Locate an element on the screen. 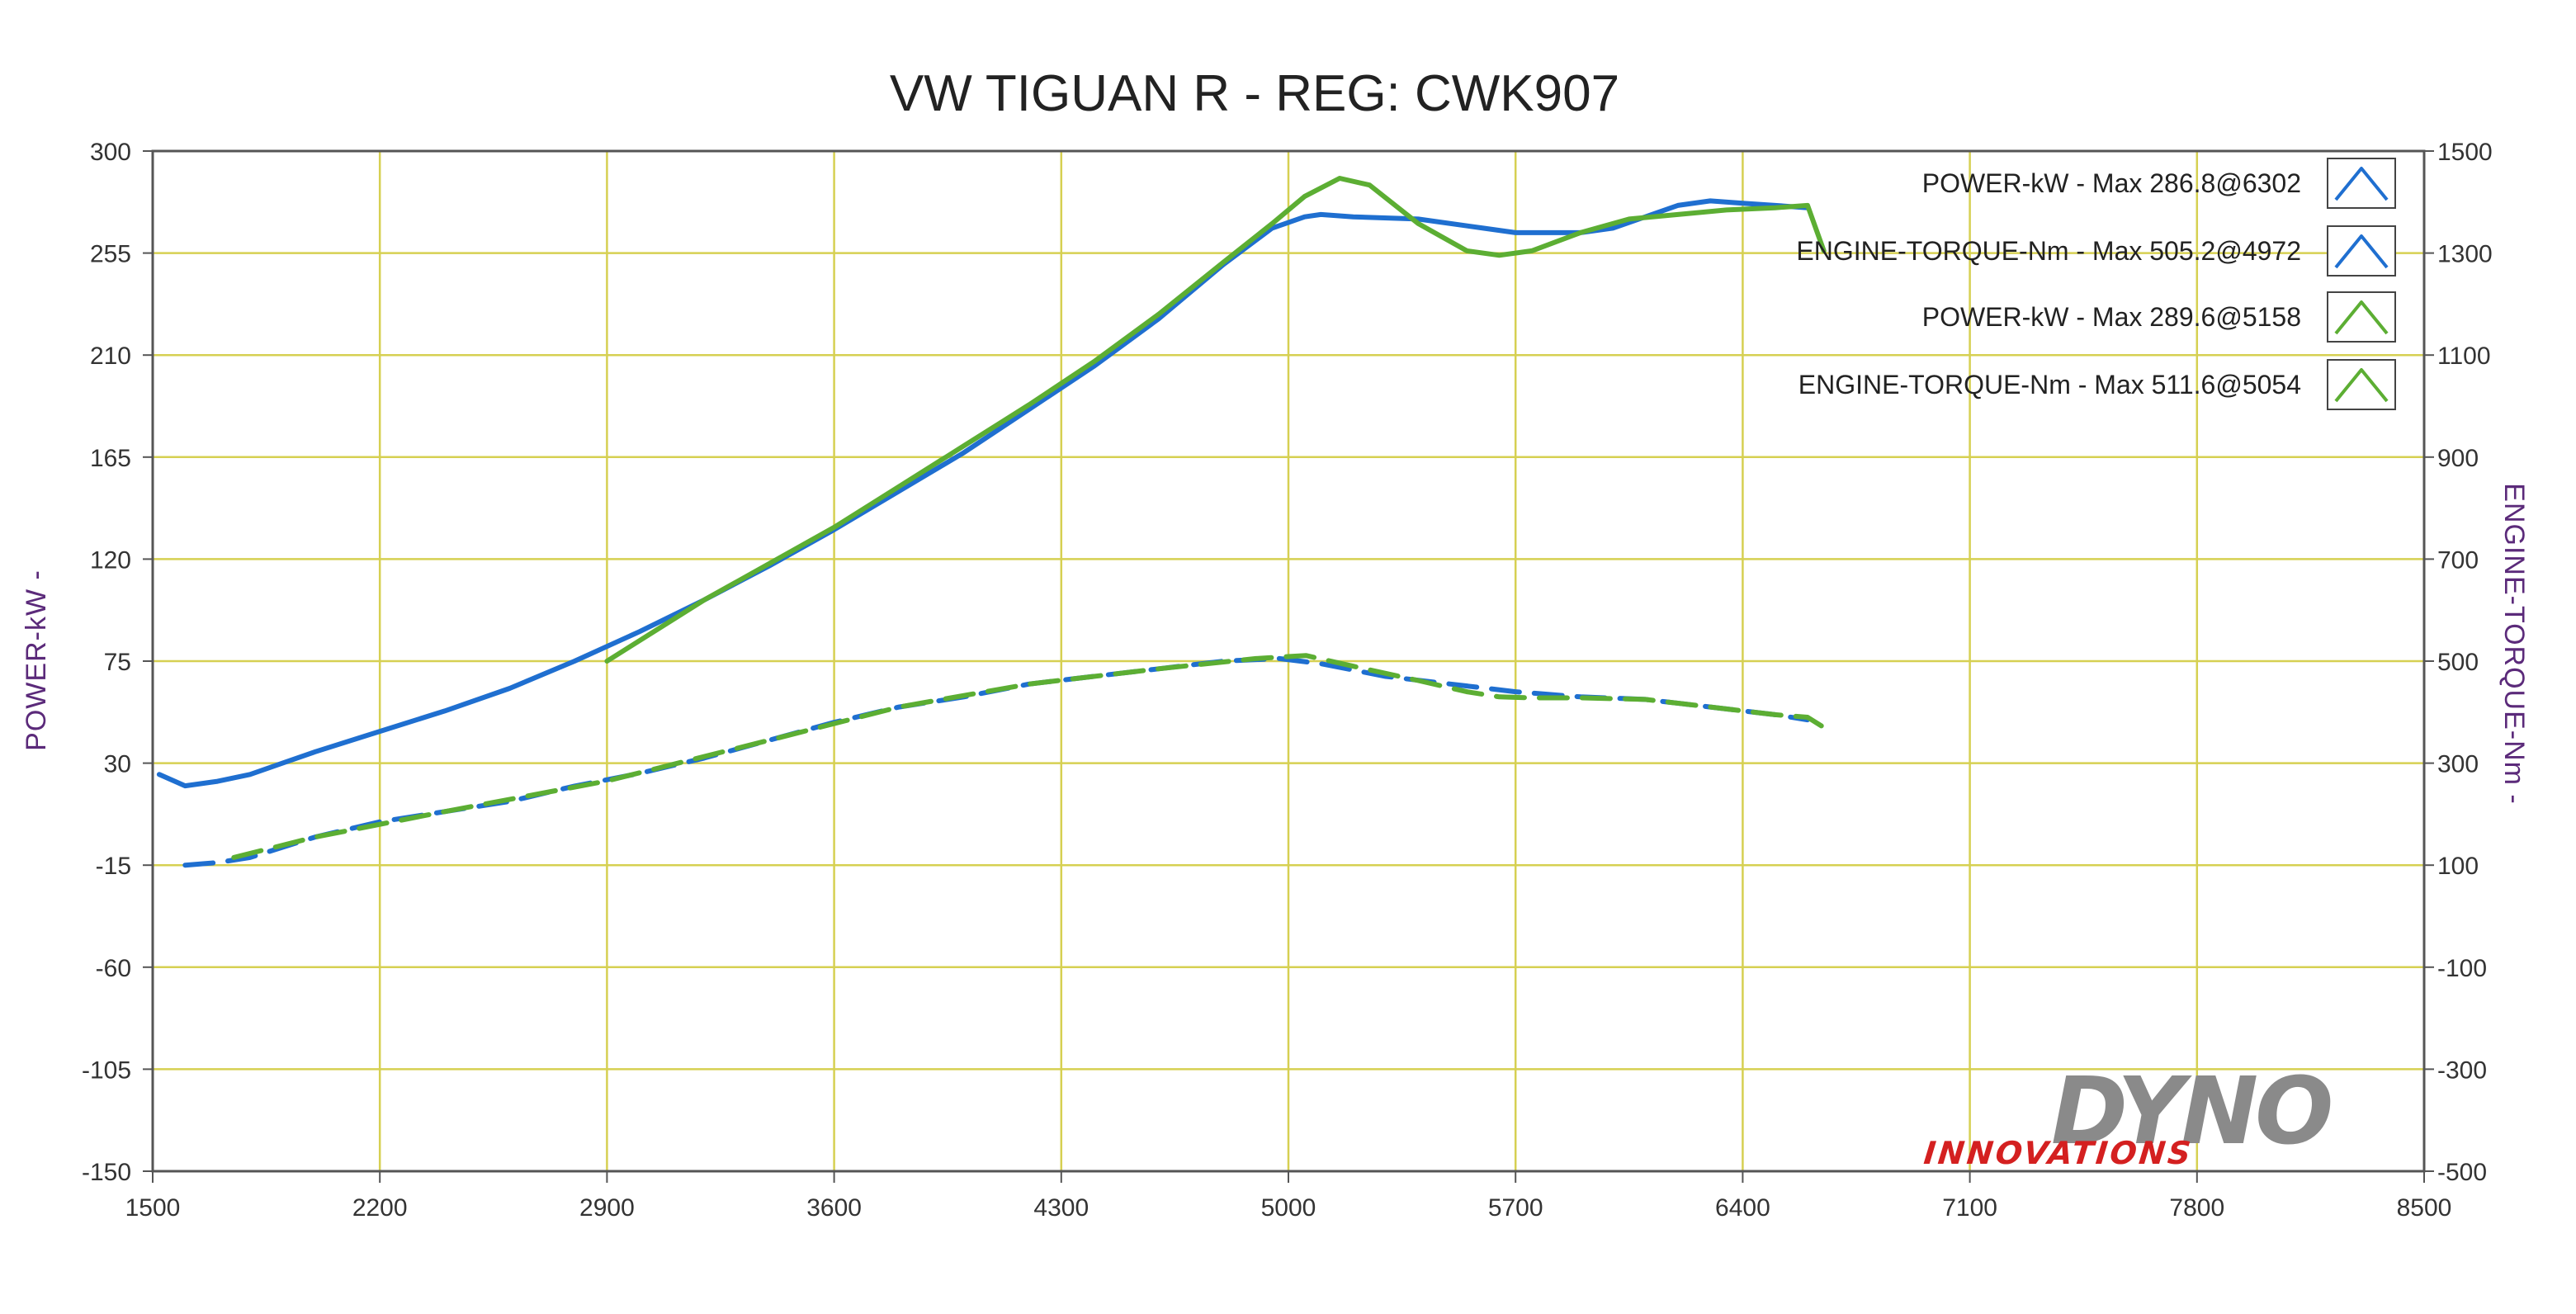 The height and width of the screenshot is (1314, 2576). y-tick-label-3: 165 is located at coordinates (110, 458).